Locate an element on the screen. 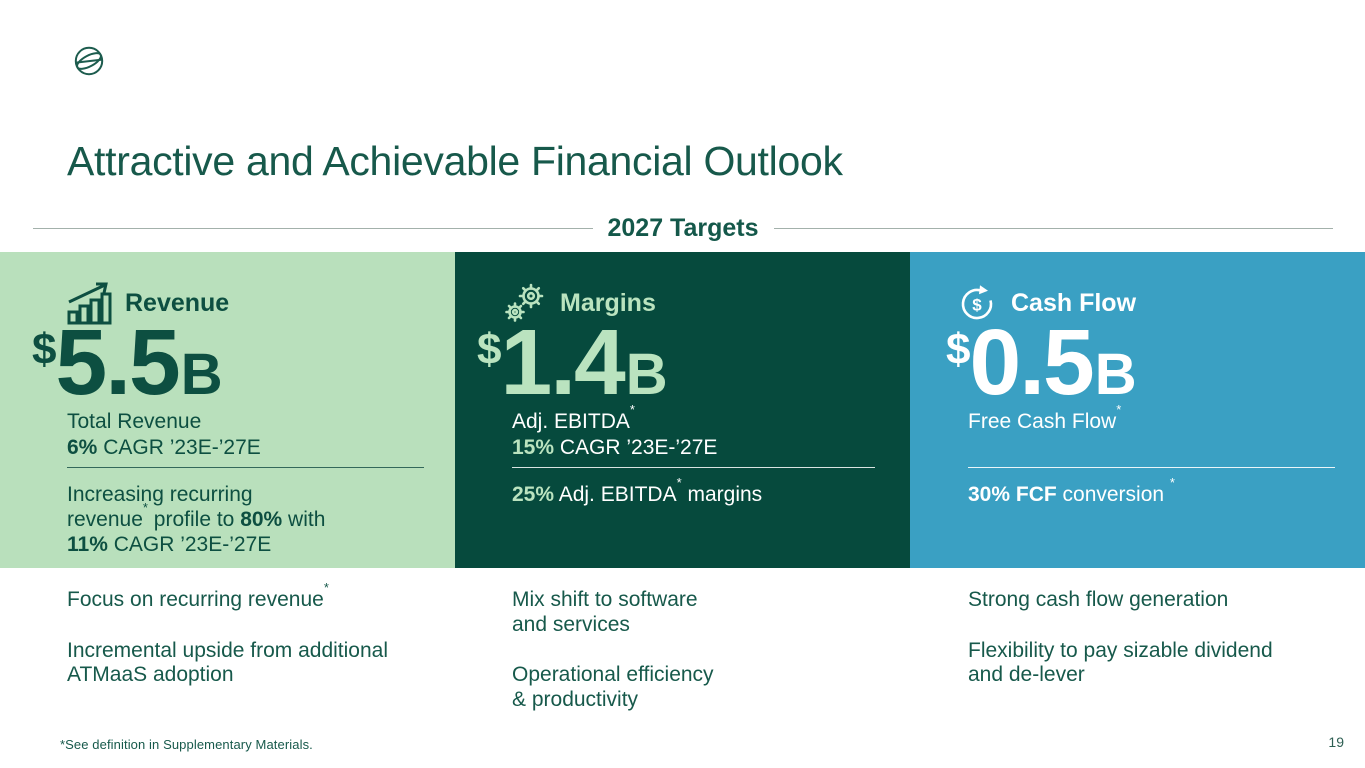  margins-divider is located at coordinates (693, 467).